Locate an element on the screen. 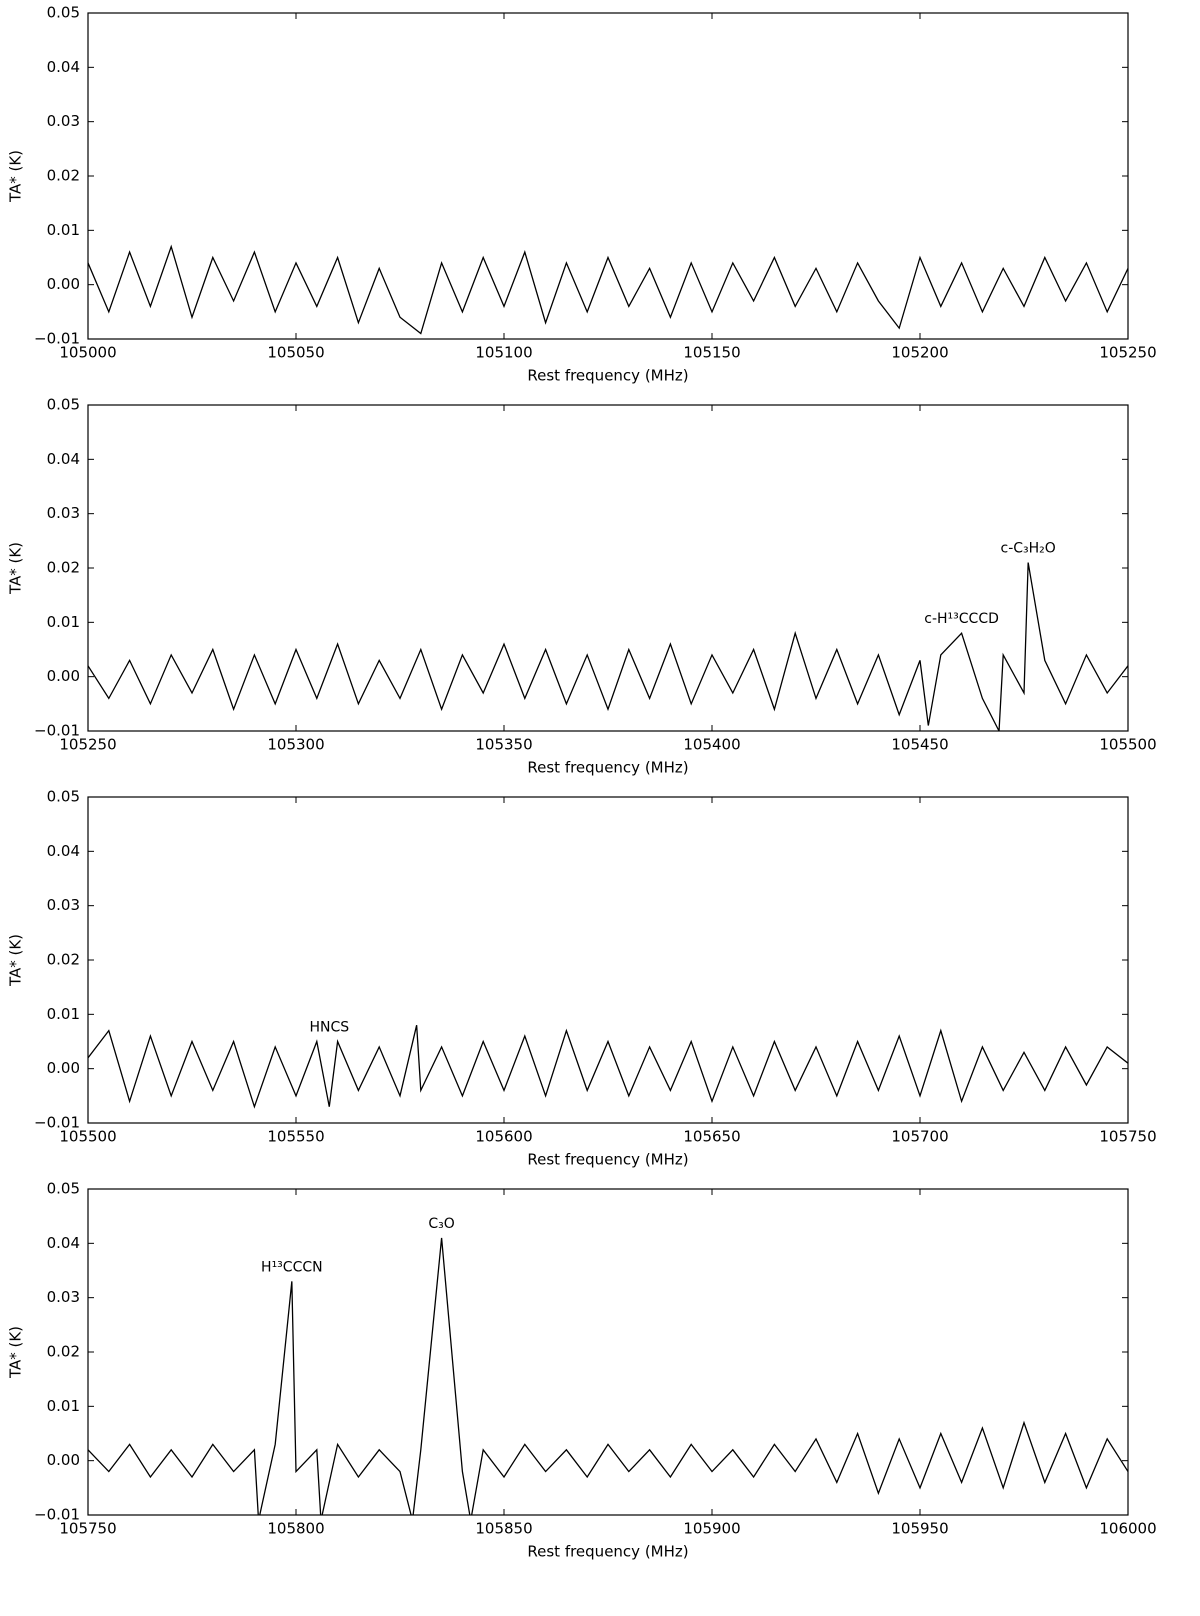  x-tick-label: 105950 is located at coordinates (919, 1529).